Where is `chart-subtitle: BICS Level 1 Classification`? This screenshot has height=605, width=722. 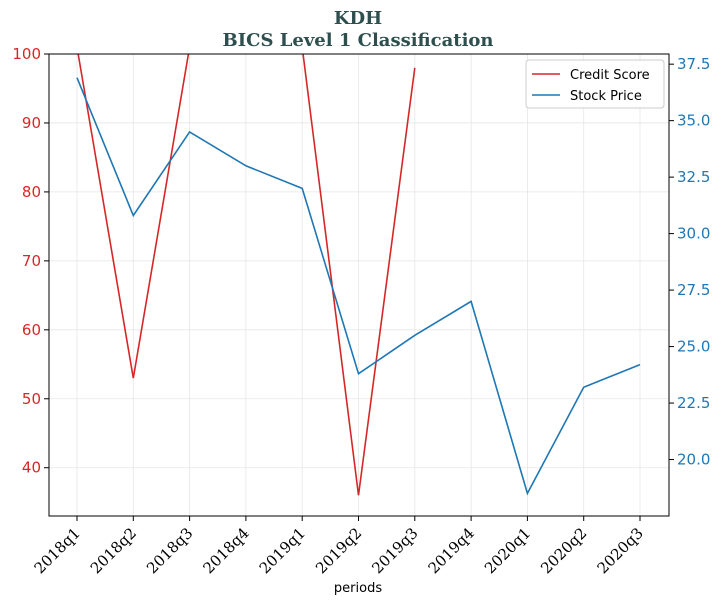
chart-subtitle: BICS Level 1 Classification is located at coordinates (357, 40).